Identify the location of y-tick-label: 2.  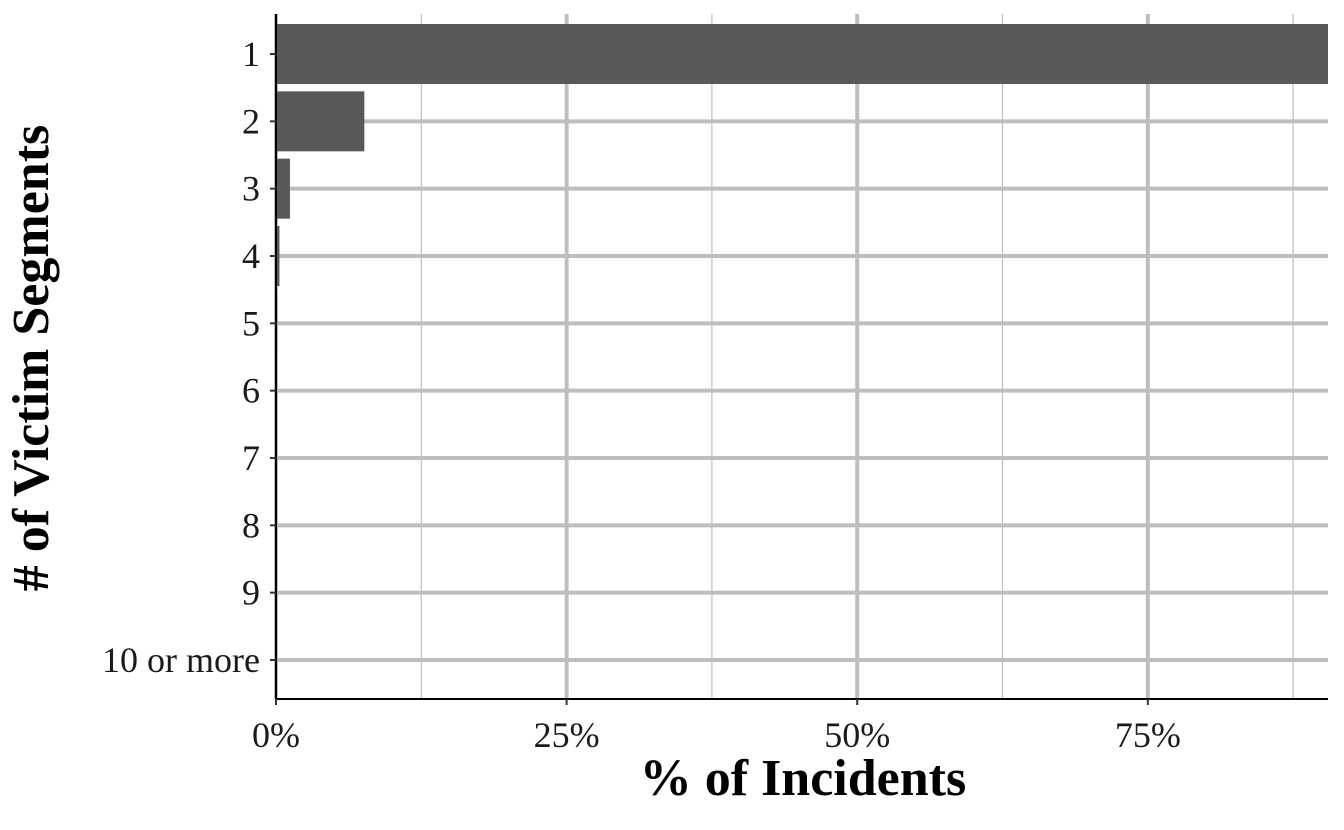
(251, 121).